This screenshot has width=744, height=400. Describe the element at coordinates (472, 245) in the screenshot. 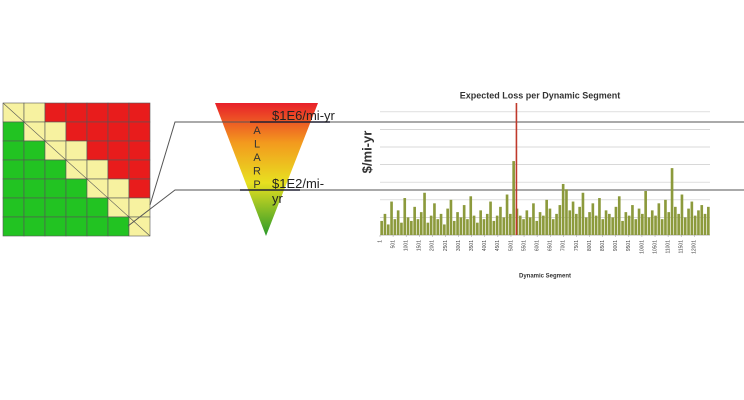

I see `x-tick-label: 3501` at that location.